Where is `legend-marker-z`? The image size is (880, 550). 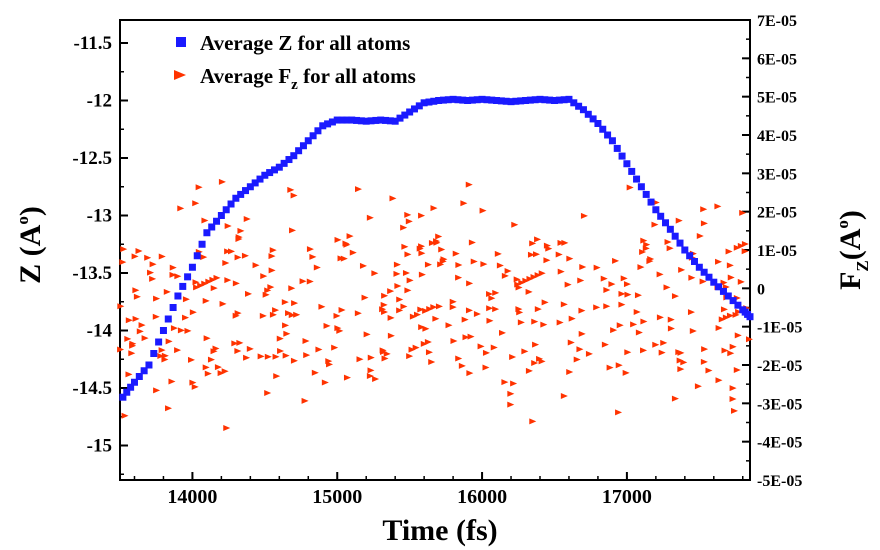 legend-marker-z is located at coordinates (181, 42).